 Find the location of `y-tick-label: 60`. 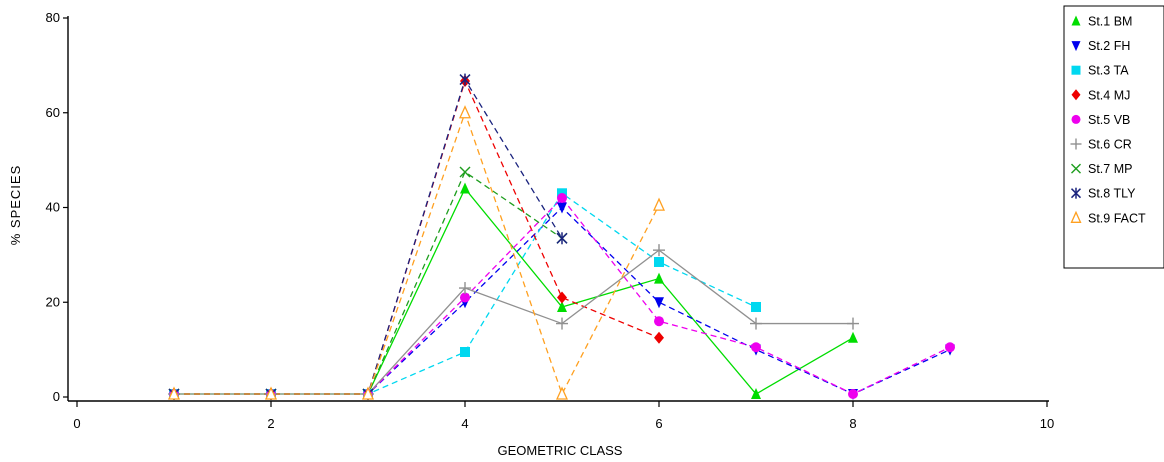

y-tick-label: 60 is located at coordinates (53, 112).